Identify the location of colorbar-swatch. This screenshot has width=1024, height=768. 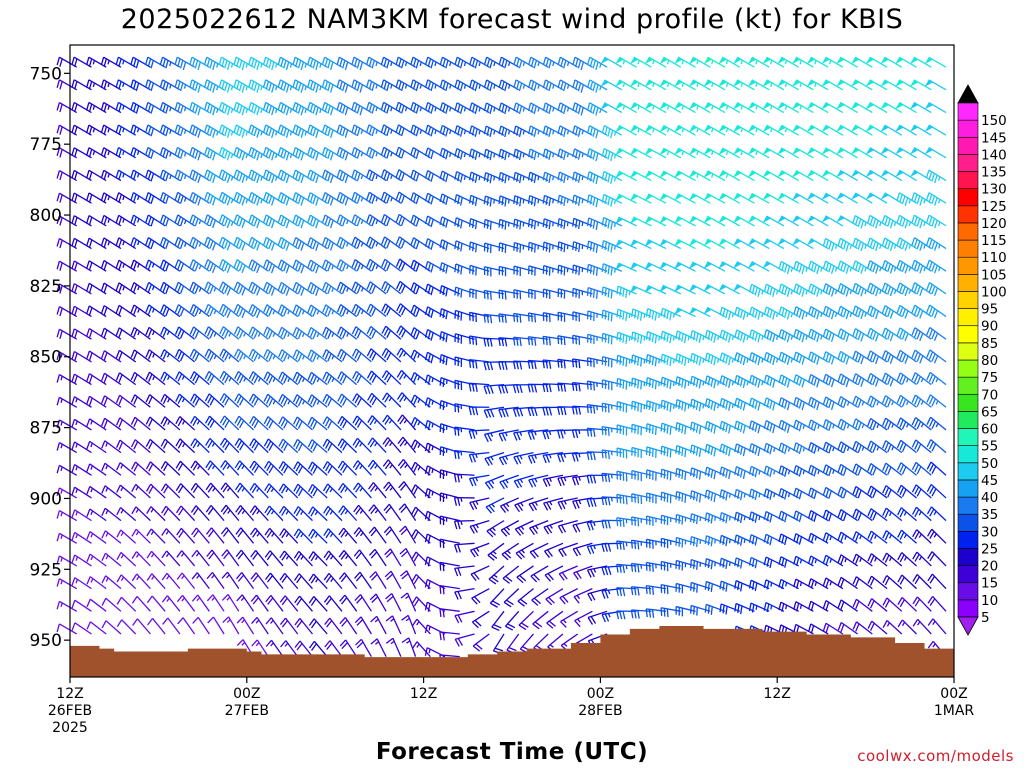
(968, 420).